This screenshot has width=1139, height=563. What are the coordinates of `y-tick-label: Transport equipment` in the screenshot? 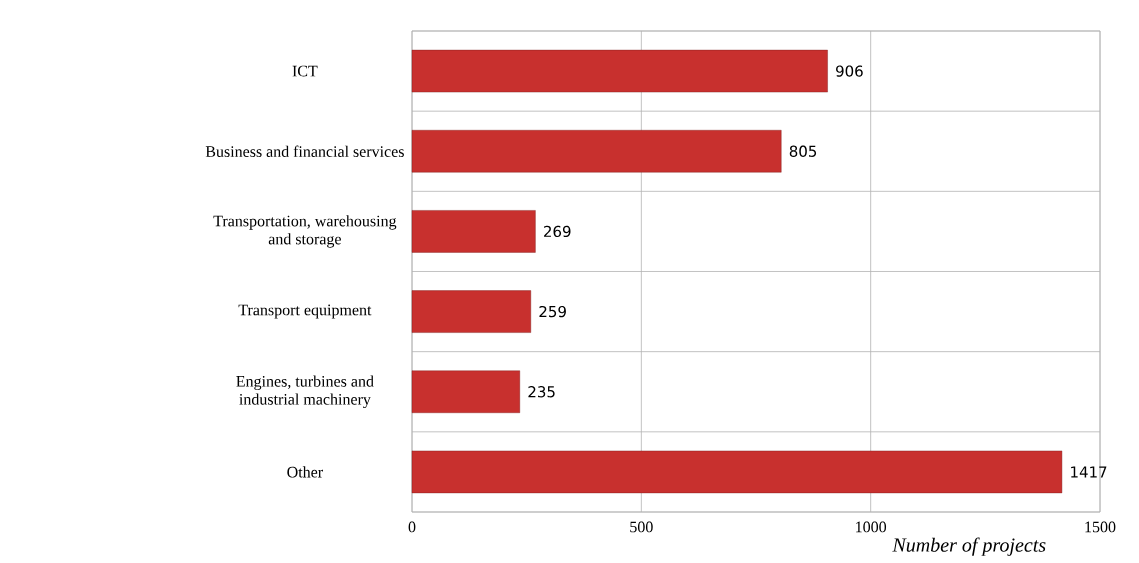 It's located at (305, 311).